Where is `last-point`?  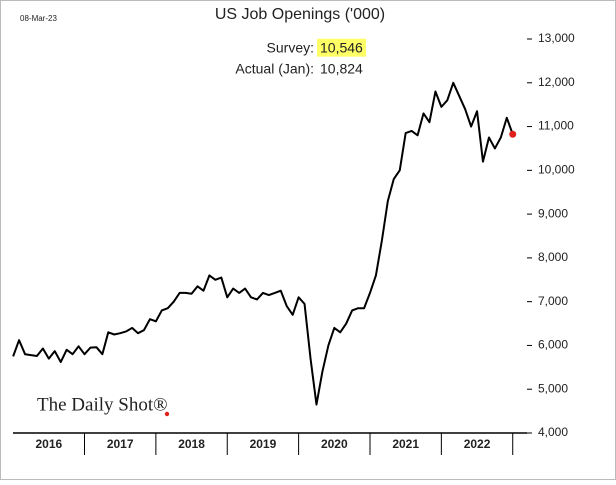 last-point is located at coordinates (513, 134).